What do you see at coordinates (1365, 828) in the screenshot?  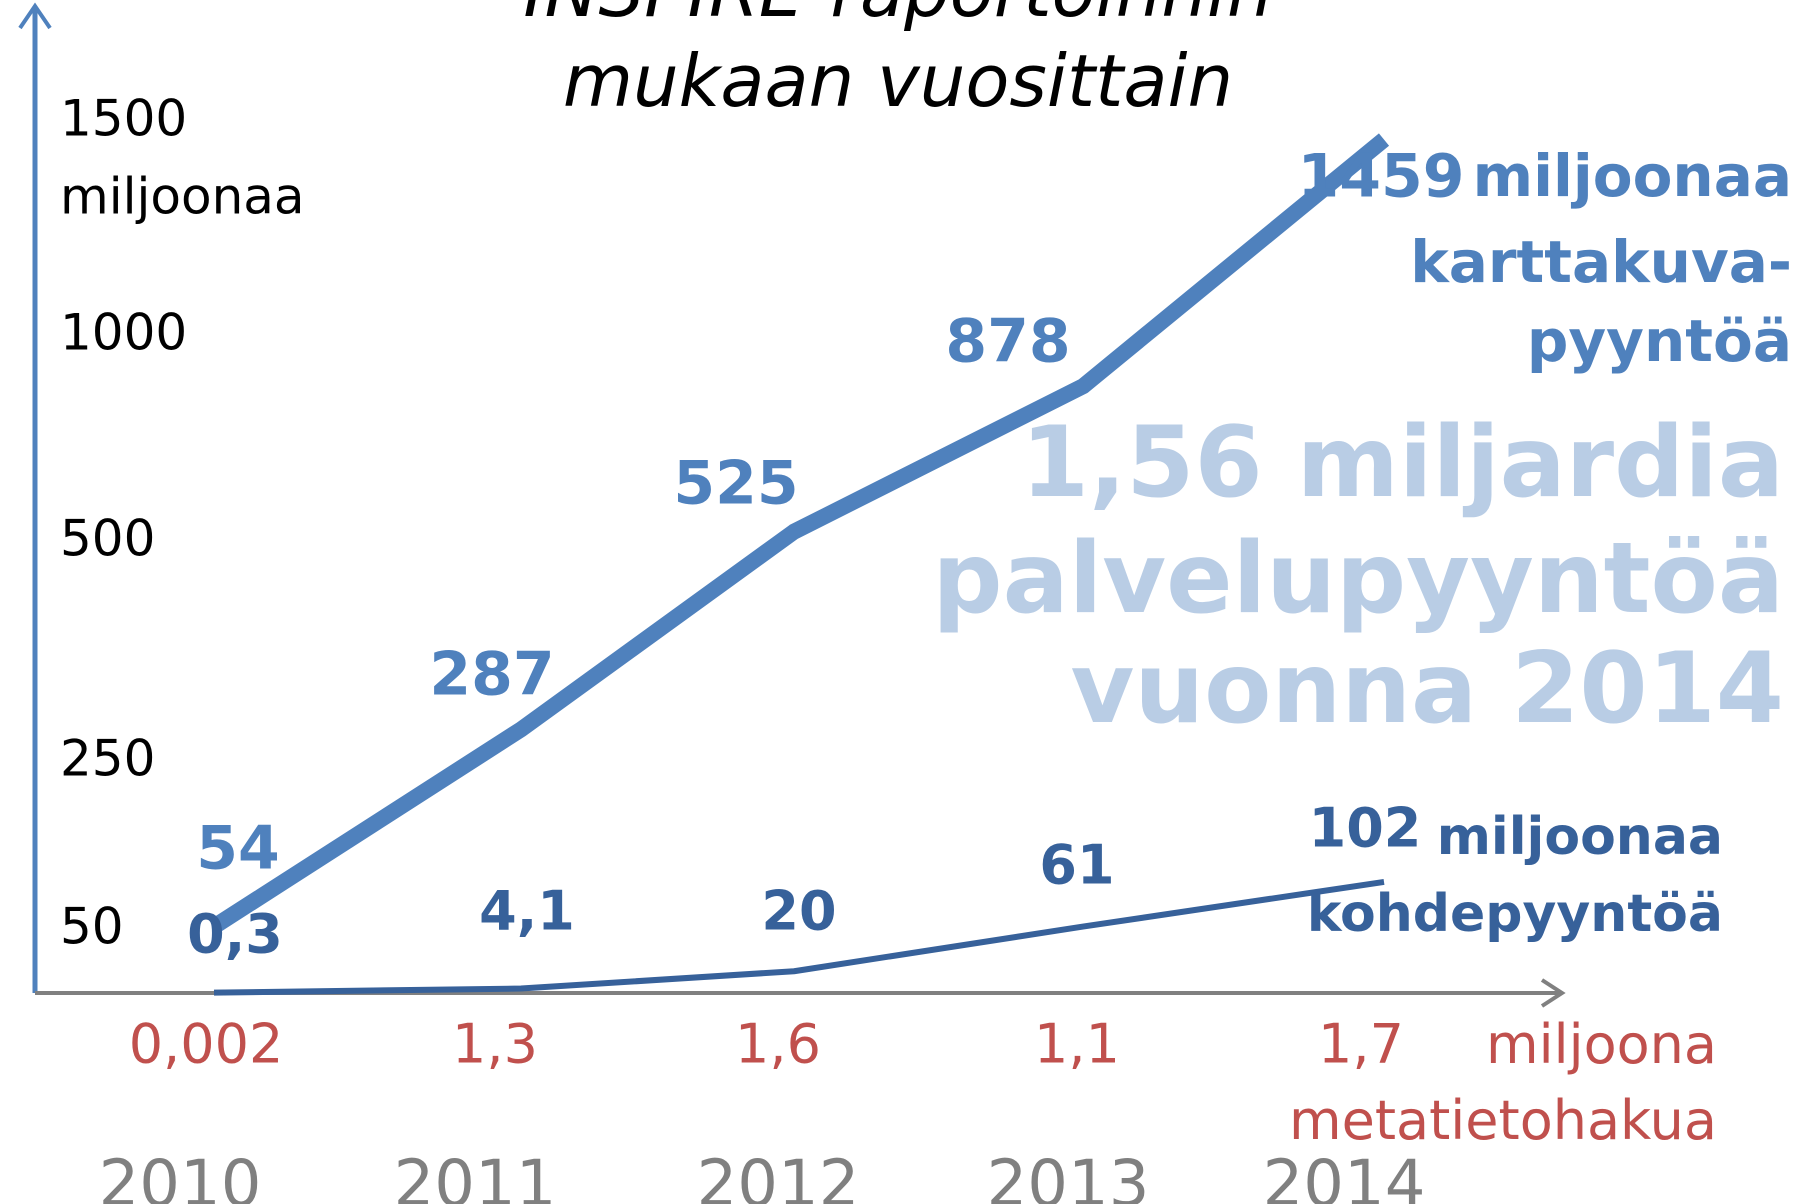 I see `data-label: 102` at bounding box center [1365, 828].